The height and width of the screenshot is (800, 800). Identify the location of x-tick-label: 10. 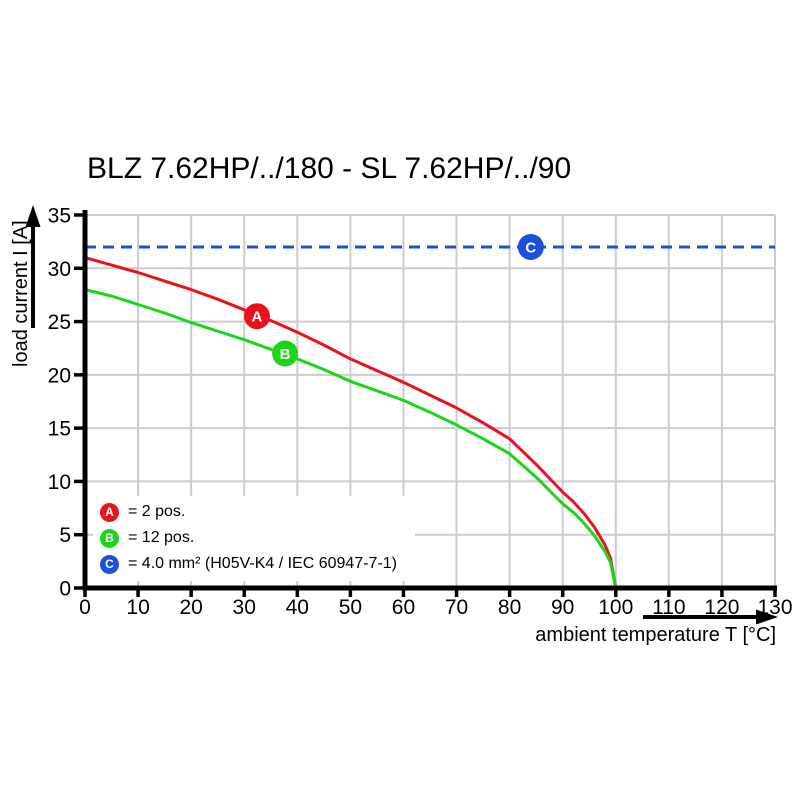
(137, 607).